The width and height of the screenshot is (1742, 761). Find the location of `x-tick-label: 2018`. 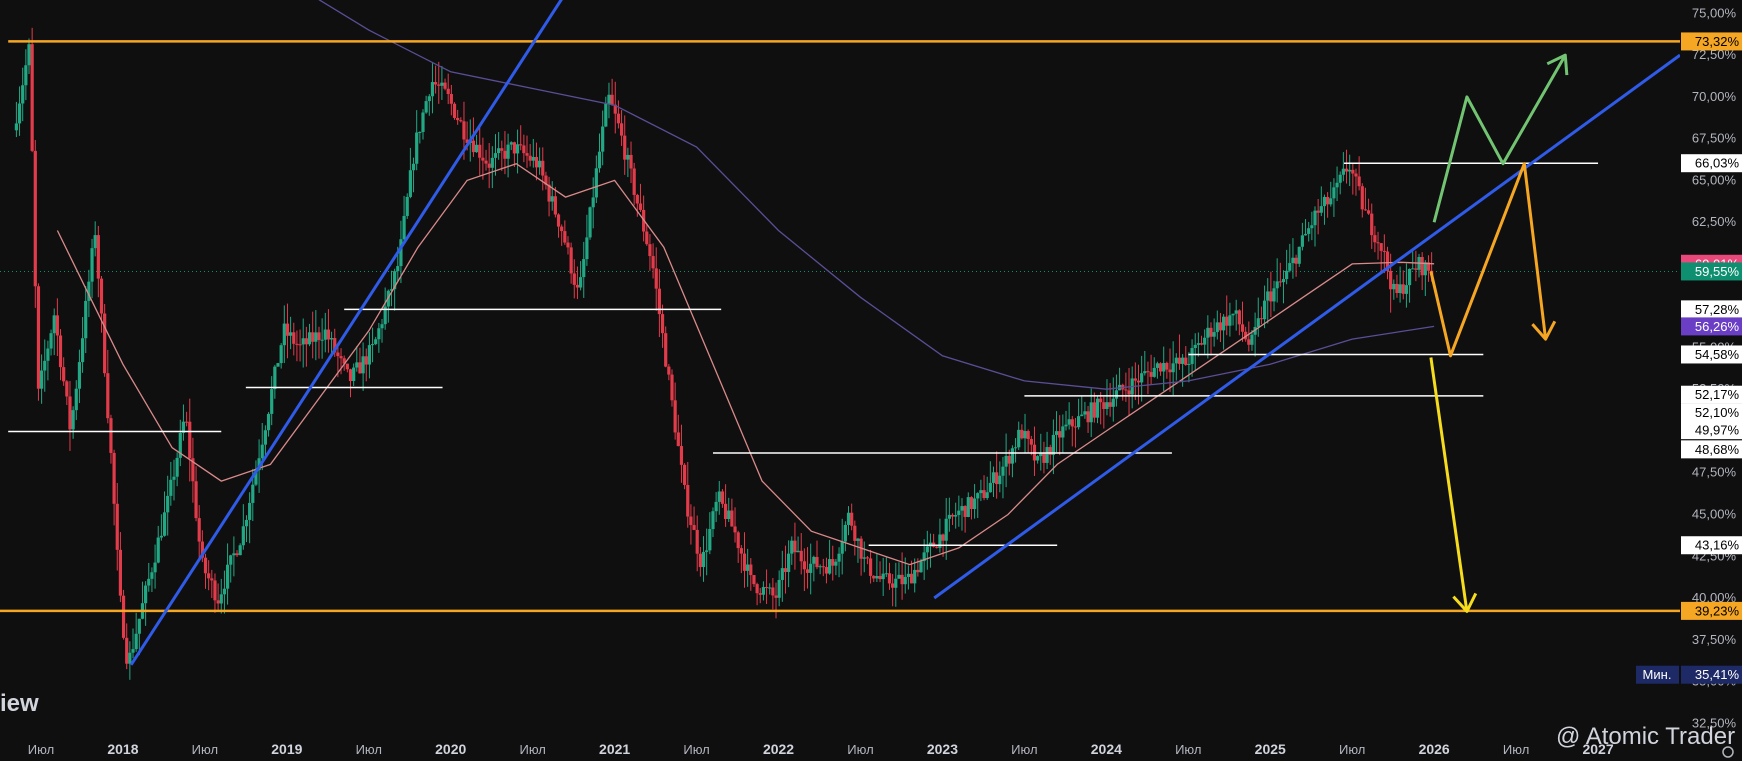

x-tick-label: 2018 is located at coordinates (122, 749).